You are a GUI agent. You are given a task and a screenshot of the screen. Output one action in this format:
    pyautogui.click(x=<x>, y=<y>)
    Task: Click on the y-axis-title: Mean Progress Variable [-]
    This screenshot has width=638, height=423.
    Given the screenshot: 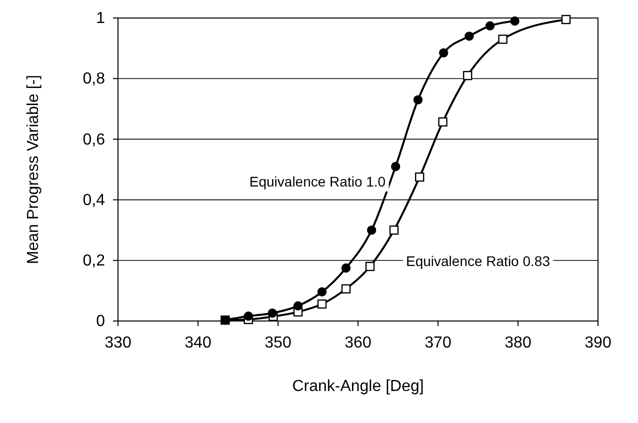 What is the action you would take?
    pyautogui.click(x=33, y=169)
    